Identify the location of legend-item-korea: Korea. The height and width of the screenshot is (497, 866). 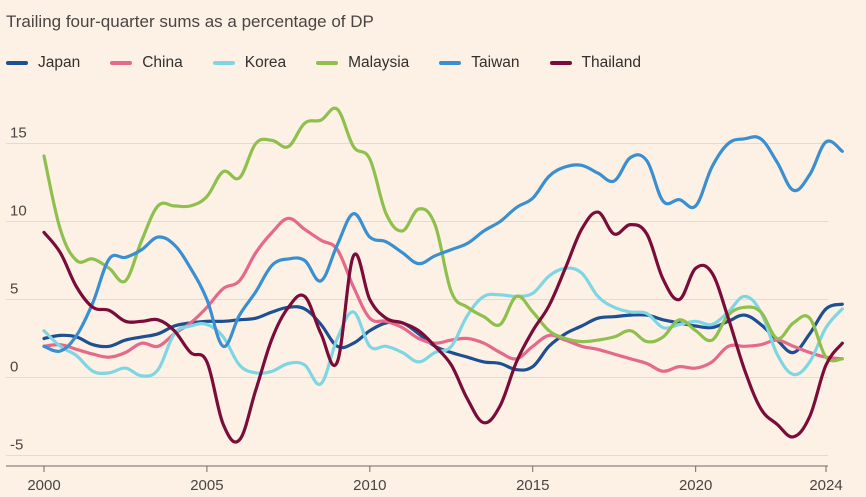
(249, 63).